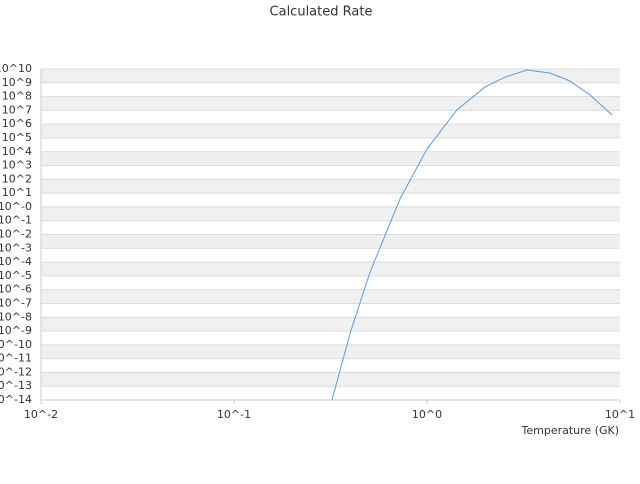 The height and width of the screenshot is (484, 640). What do you see at coordinates (16, 261) in the screenshot?
I see `y-tick-label: 10^-4` at bounding box center [16, 261].